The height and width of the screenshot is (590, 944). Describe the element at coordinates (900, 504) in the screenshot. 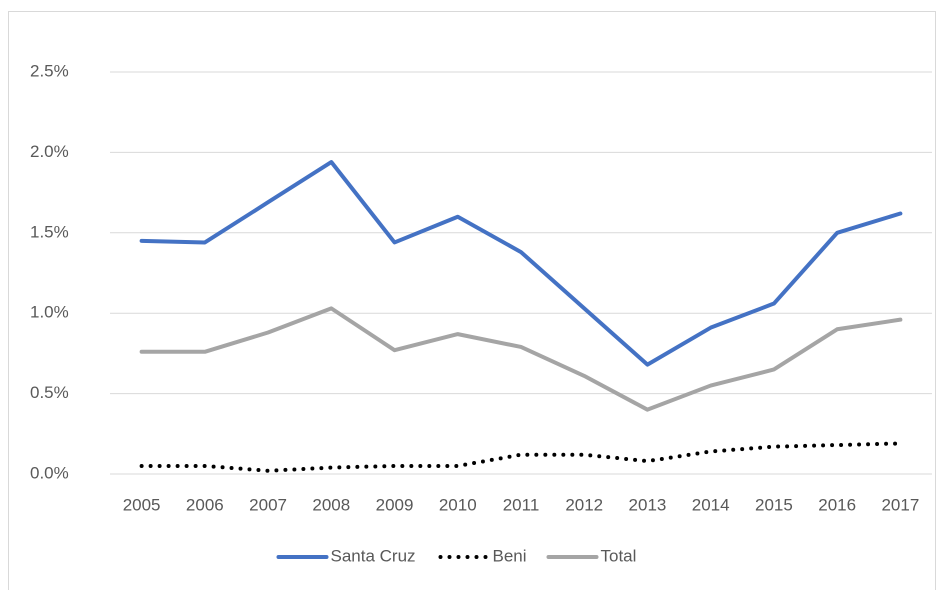

I see `x-tick-label: 2017` at that location.